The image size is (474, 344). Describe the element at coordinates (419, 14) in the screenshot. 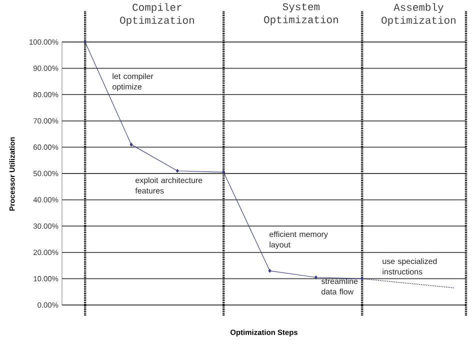

I see `text: Assembly Optimization` at that location.